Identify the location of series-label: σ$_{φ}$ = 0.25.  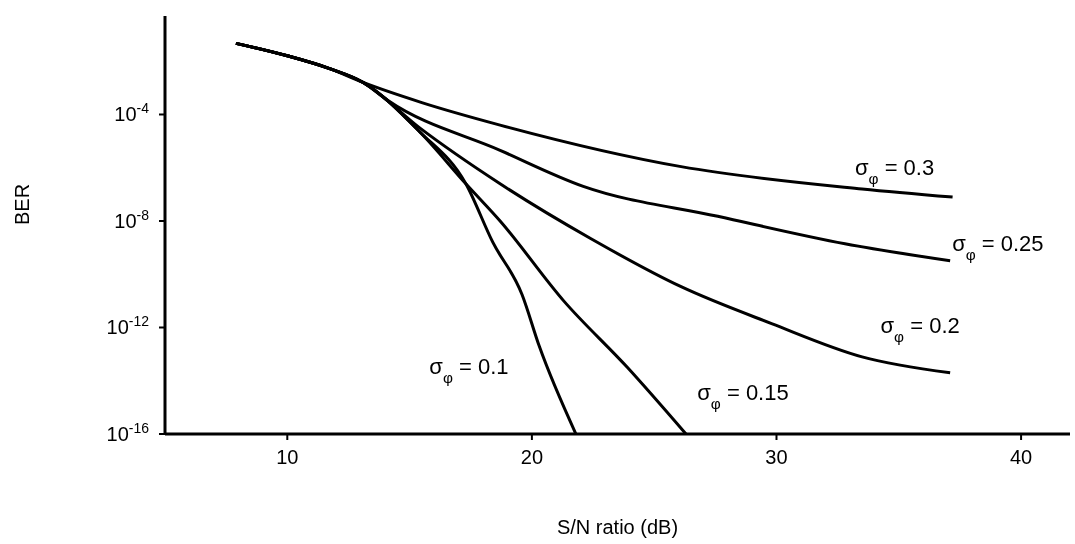
(998, 246).